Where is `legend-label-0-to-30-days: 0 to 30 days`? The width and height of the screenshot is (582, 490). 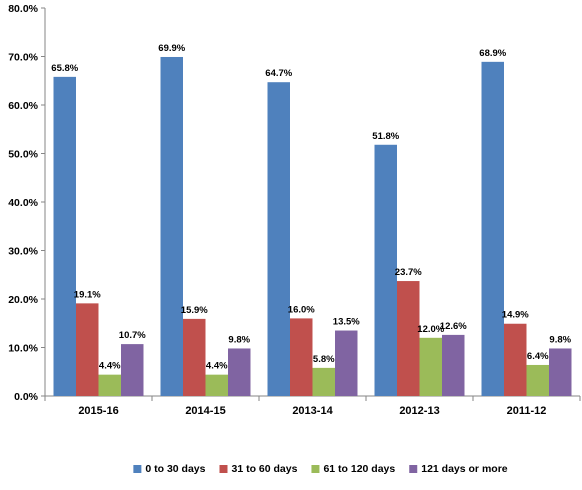 legend-label-0-to-30-days: 0 to 30 days is located at coordinates (175, 469).